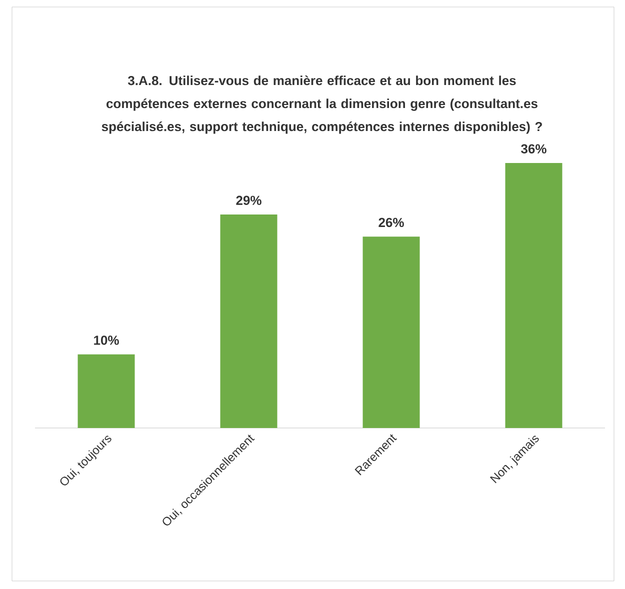  I want to click on data-label: 29%, so click(249, 200).